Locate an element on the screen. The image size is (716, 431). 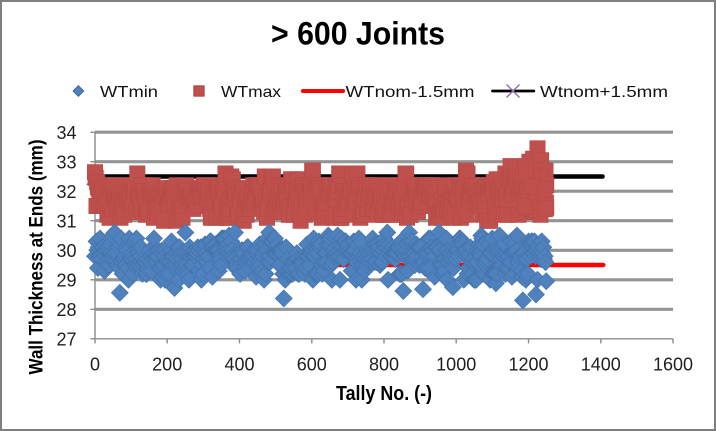
svg-text: 1600 is located at coordinates (673, 364).